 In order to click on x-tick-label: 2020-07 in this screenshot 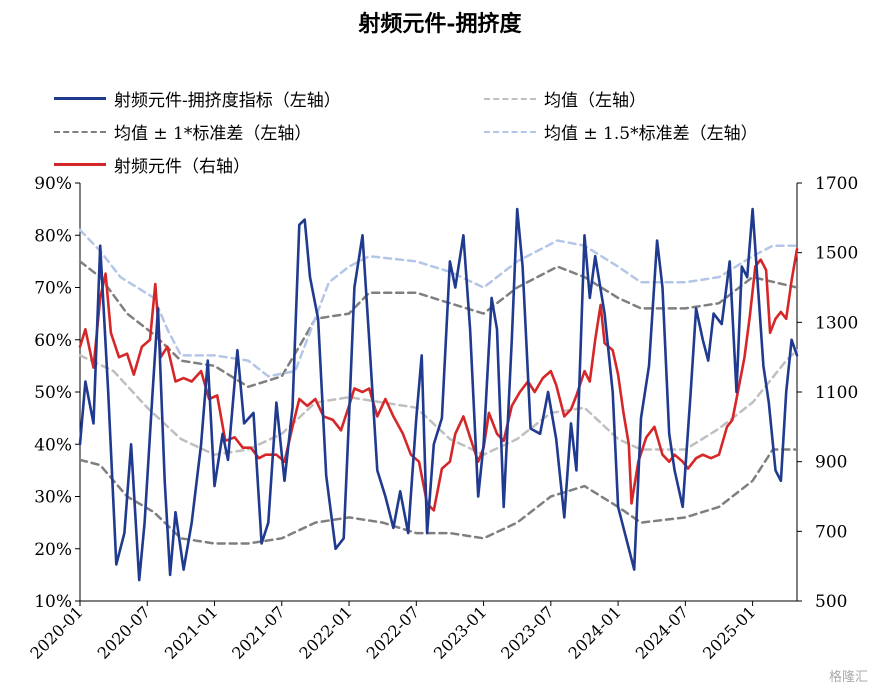, I will do `click(124, 632)`.